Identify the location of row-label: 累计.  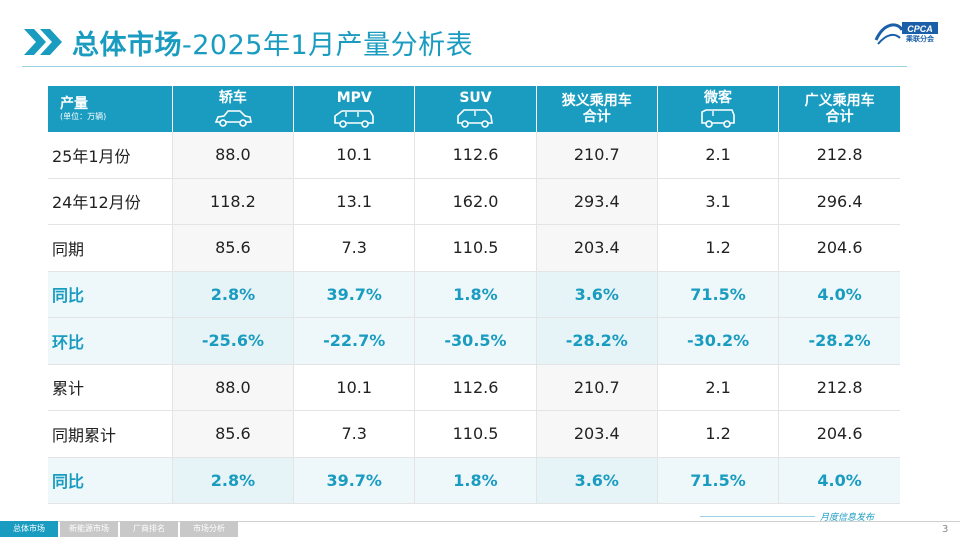
(110, 387).